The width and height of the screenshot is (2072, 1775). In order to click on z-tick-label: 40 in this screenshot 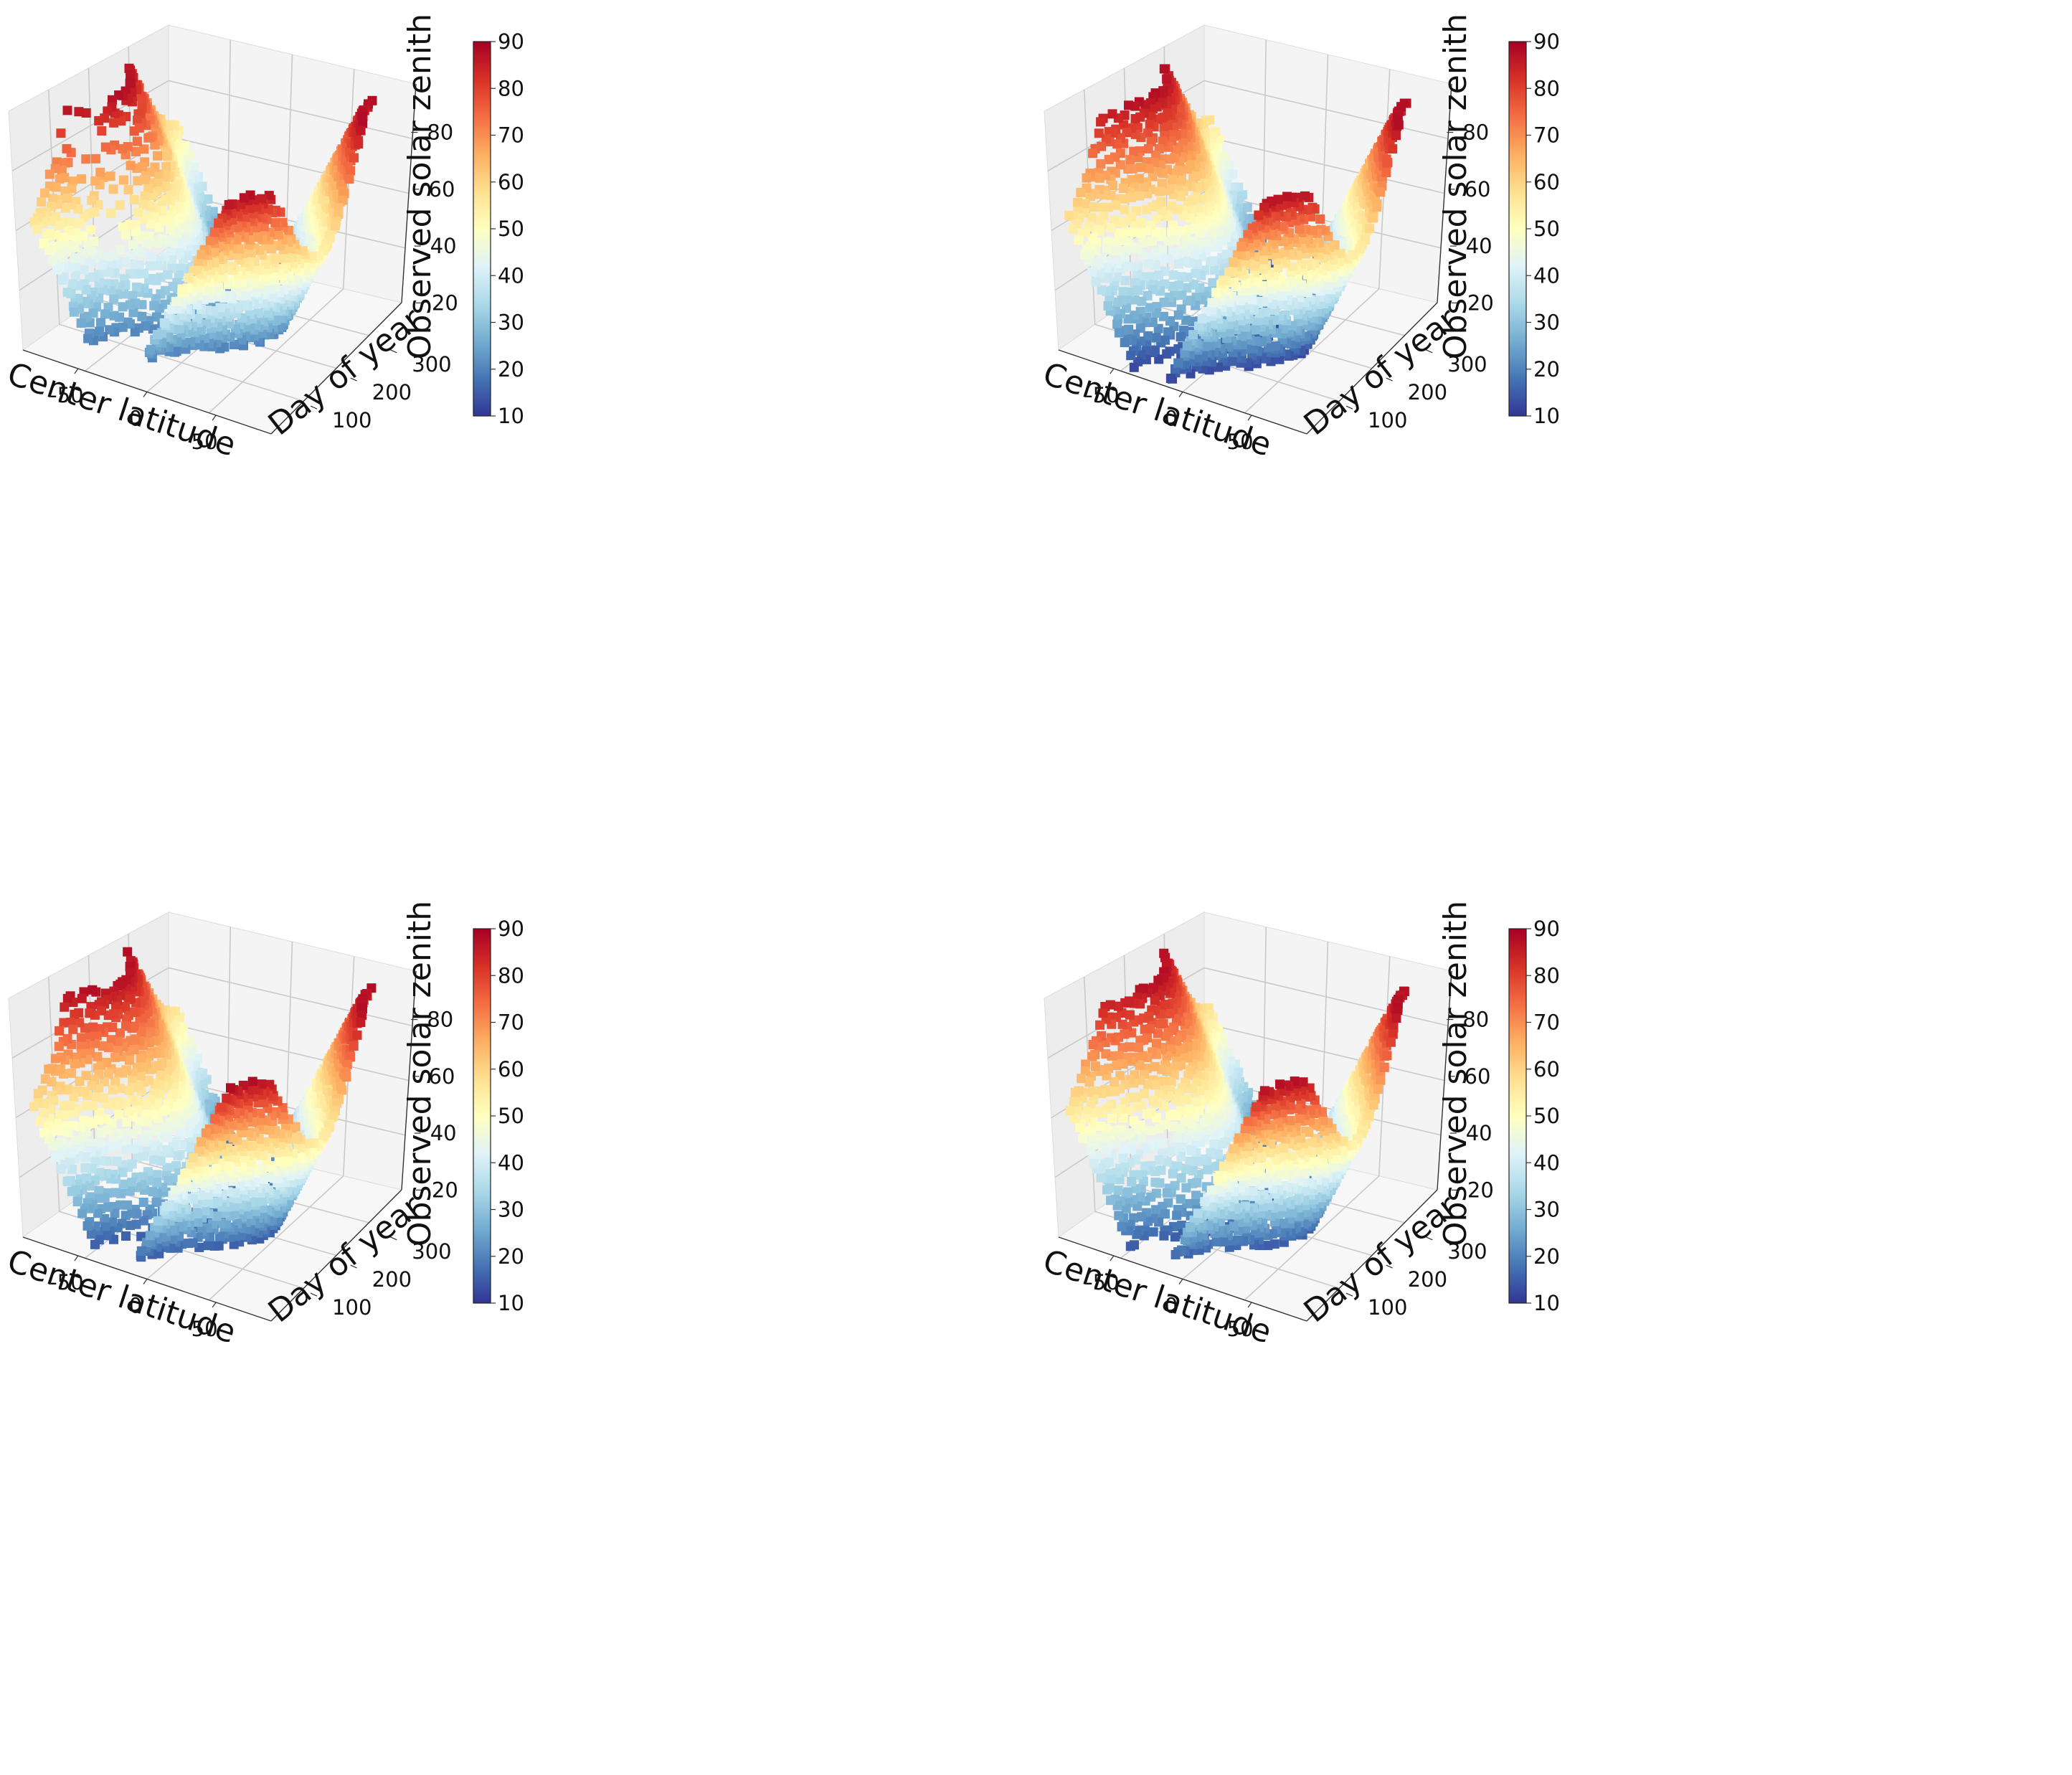, I will do `click(1479, 246)`.